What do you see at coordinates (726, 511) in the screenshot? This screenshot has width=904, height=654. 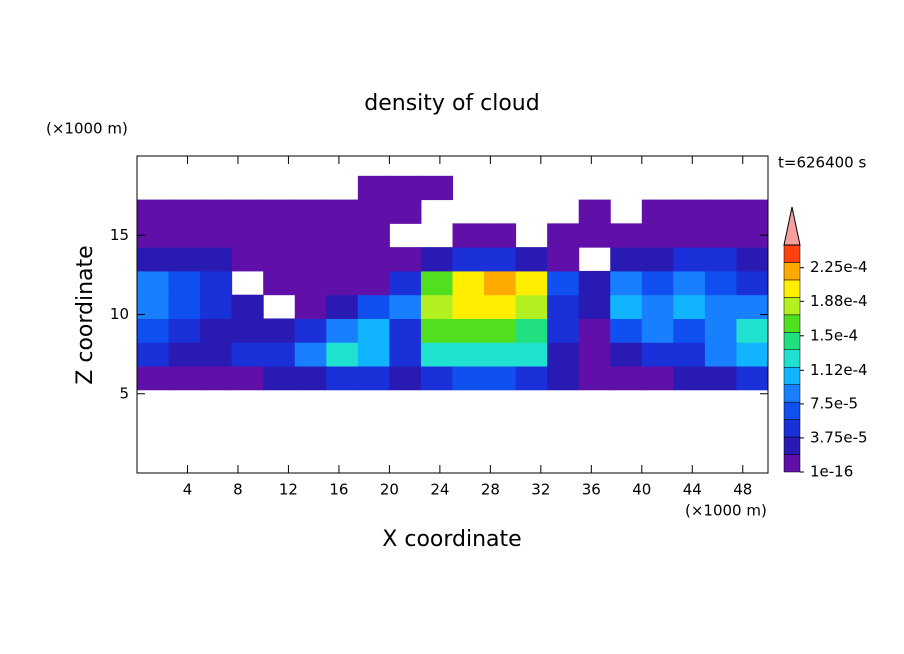 I see `x-unit: (×1000 m)` at bounding box center [726, 511].